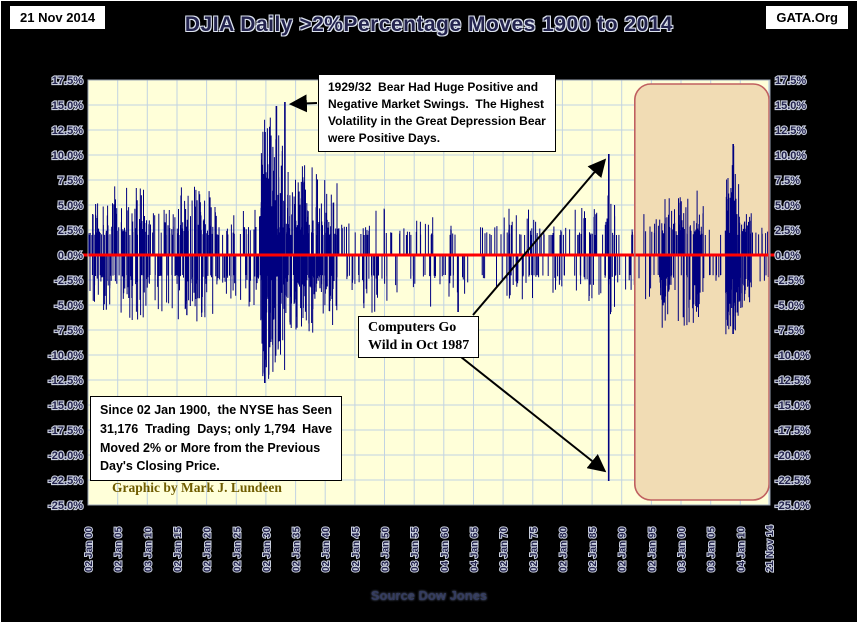 The image size is (858, 623). I want to click on y-tick-label-right: 0.0%, so click(787, 256).